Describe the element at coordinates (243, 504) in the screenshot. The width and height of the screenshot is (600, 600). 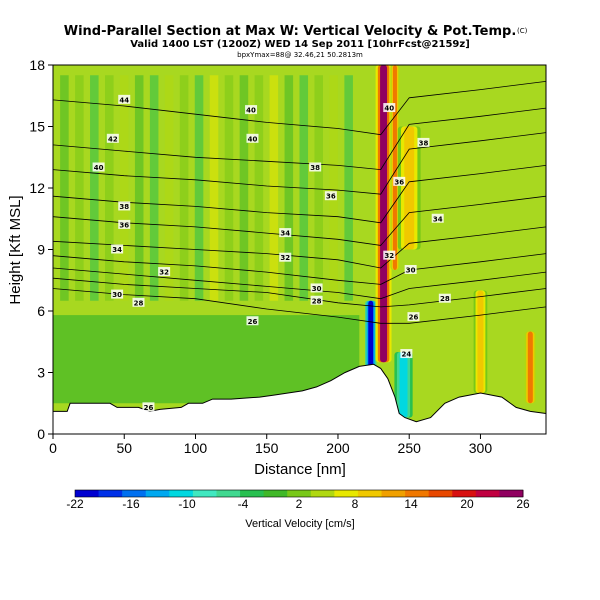
I see `colorbar-tick: -4` at that location.